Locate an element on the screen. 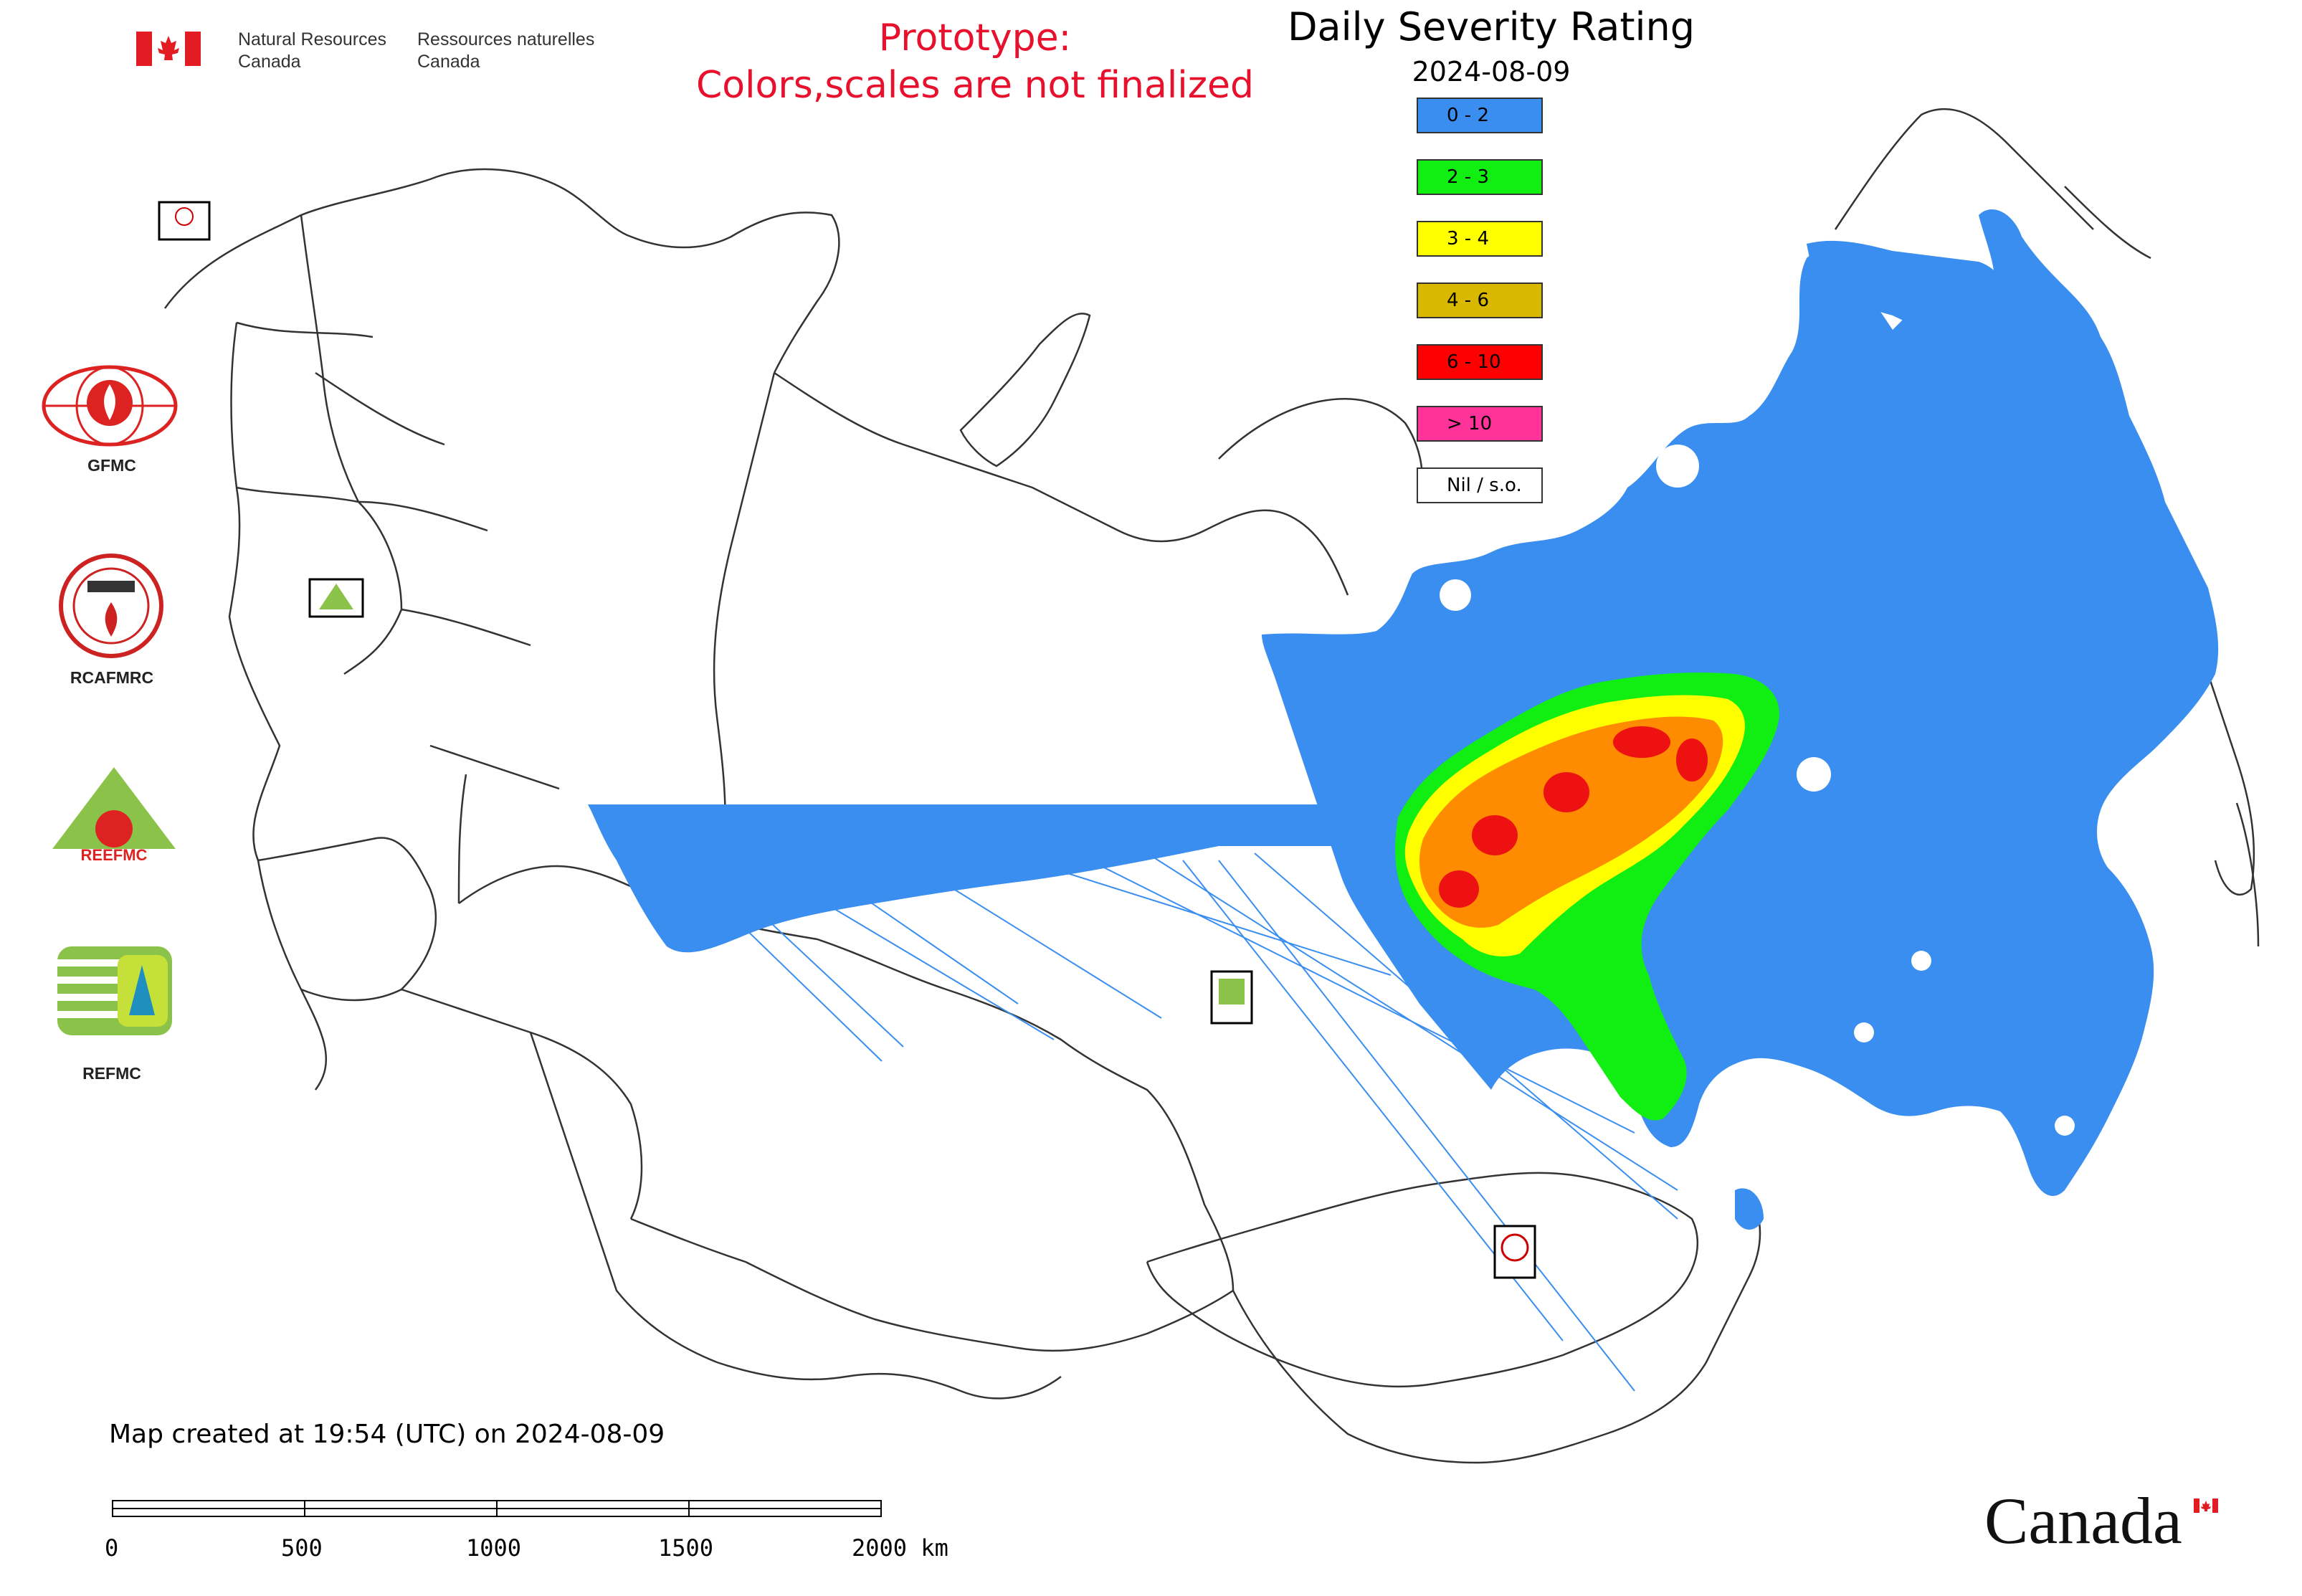 The image size is (2302, 1596). class-6-10-region is located at coordinates (1574, 817).